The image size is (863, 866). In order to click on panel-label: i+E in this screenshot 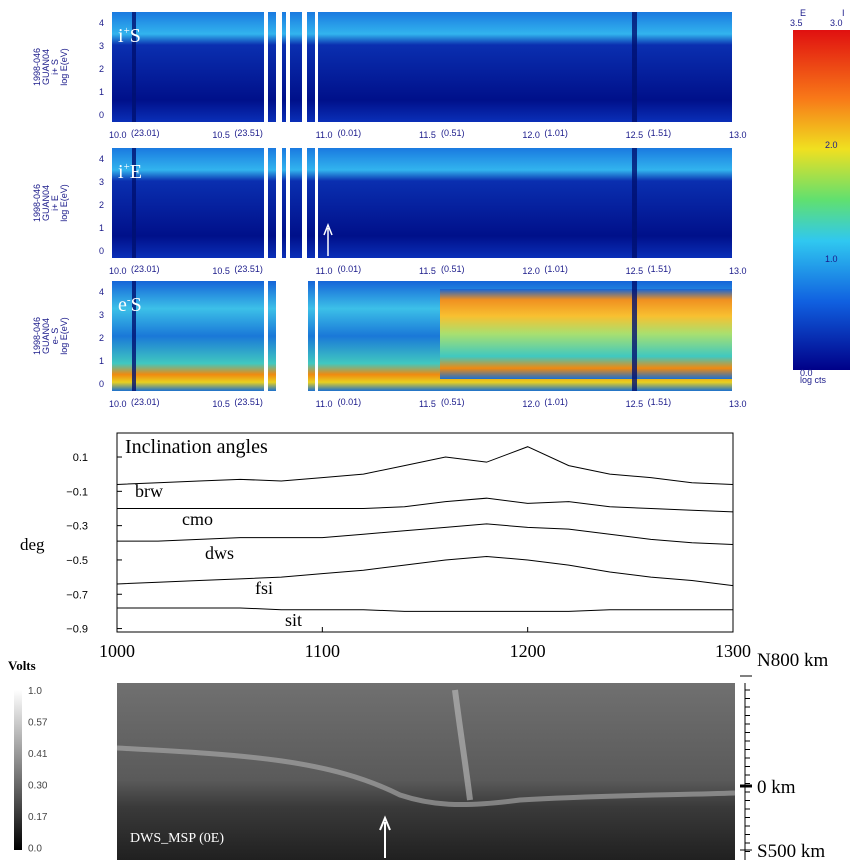, I will do `click(130, 172)`.